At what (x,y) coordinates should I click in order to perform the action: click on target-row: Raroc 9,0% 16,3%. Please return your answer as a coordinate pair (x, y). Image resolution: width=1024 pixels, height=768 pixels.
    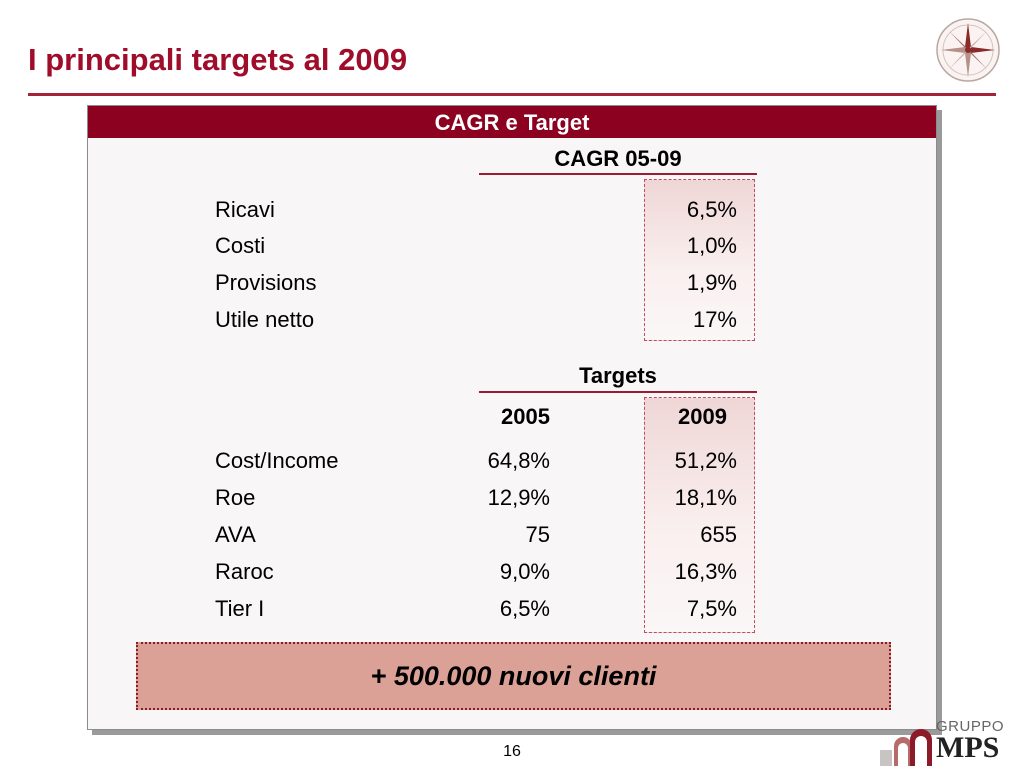
    Looking at the image, I should click on (512, 572).